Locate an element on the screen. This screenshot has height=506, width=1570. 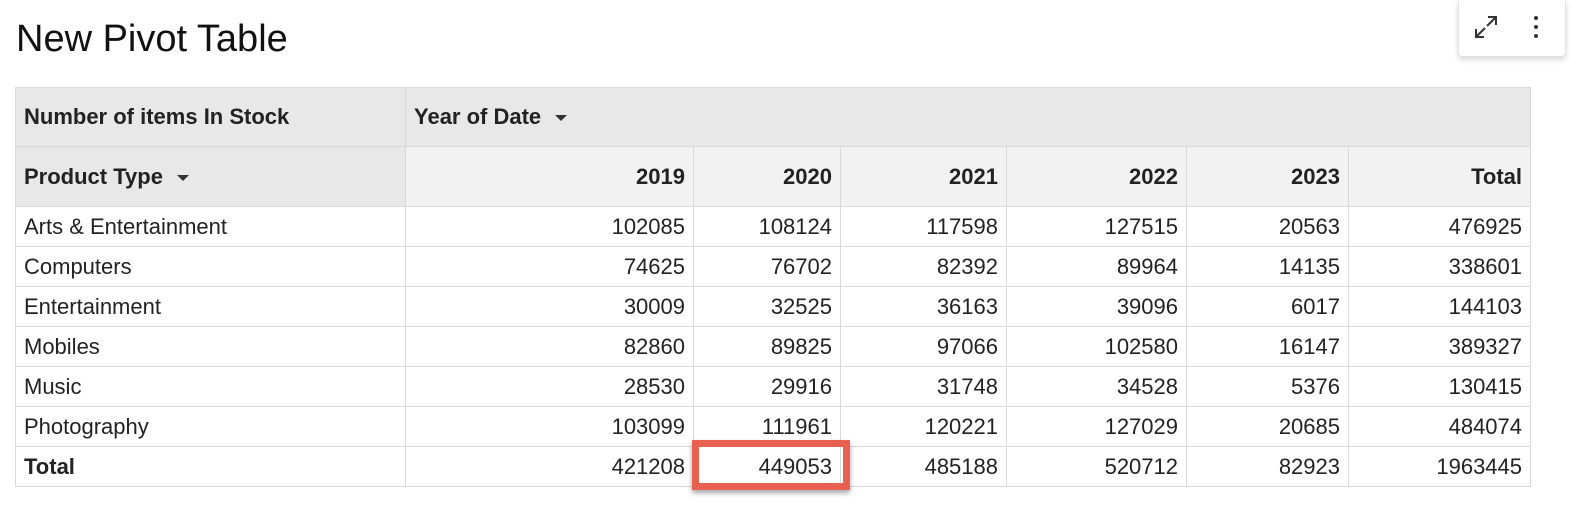
row-label: Mobiles is located at coordinates (210, 346).